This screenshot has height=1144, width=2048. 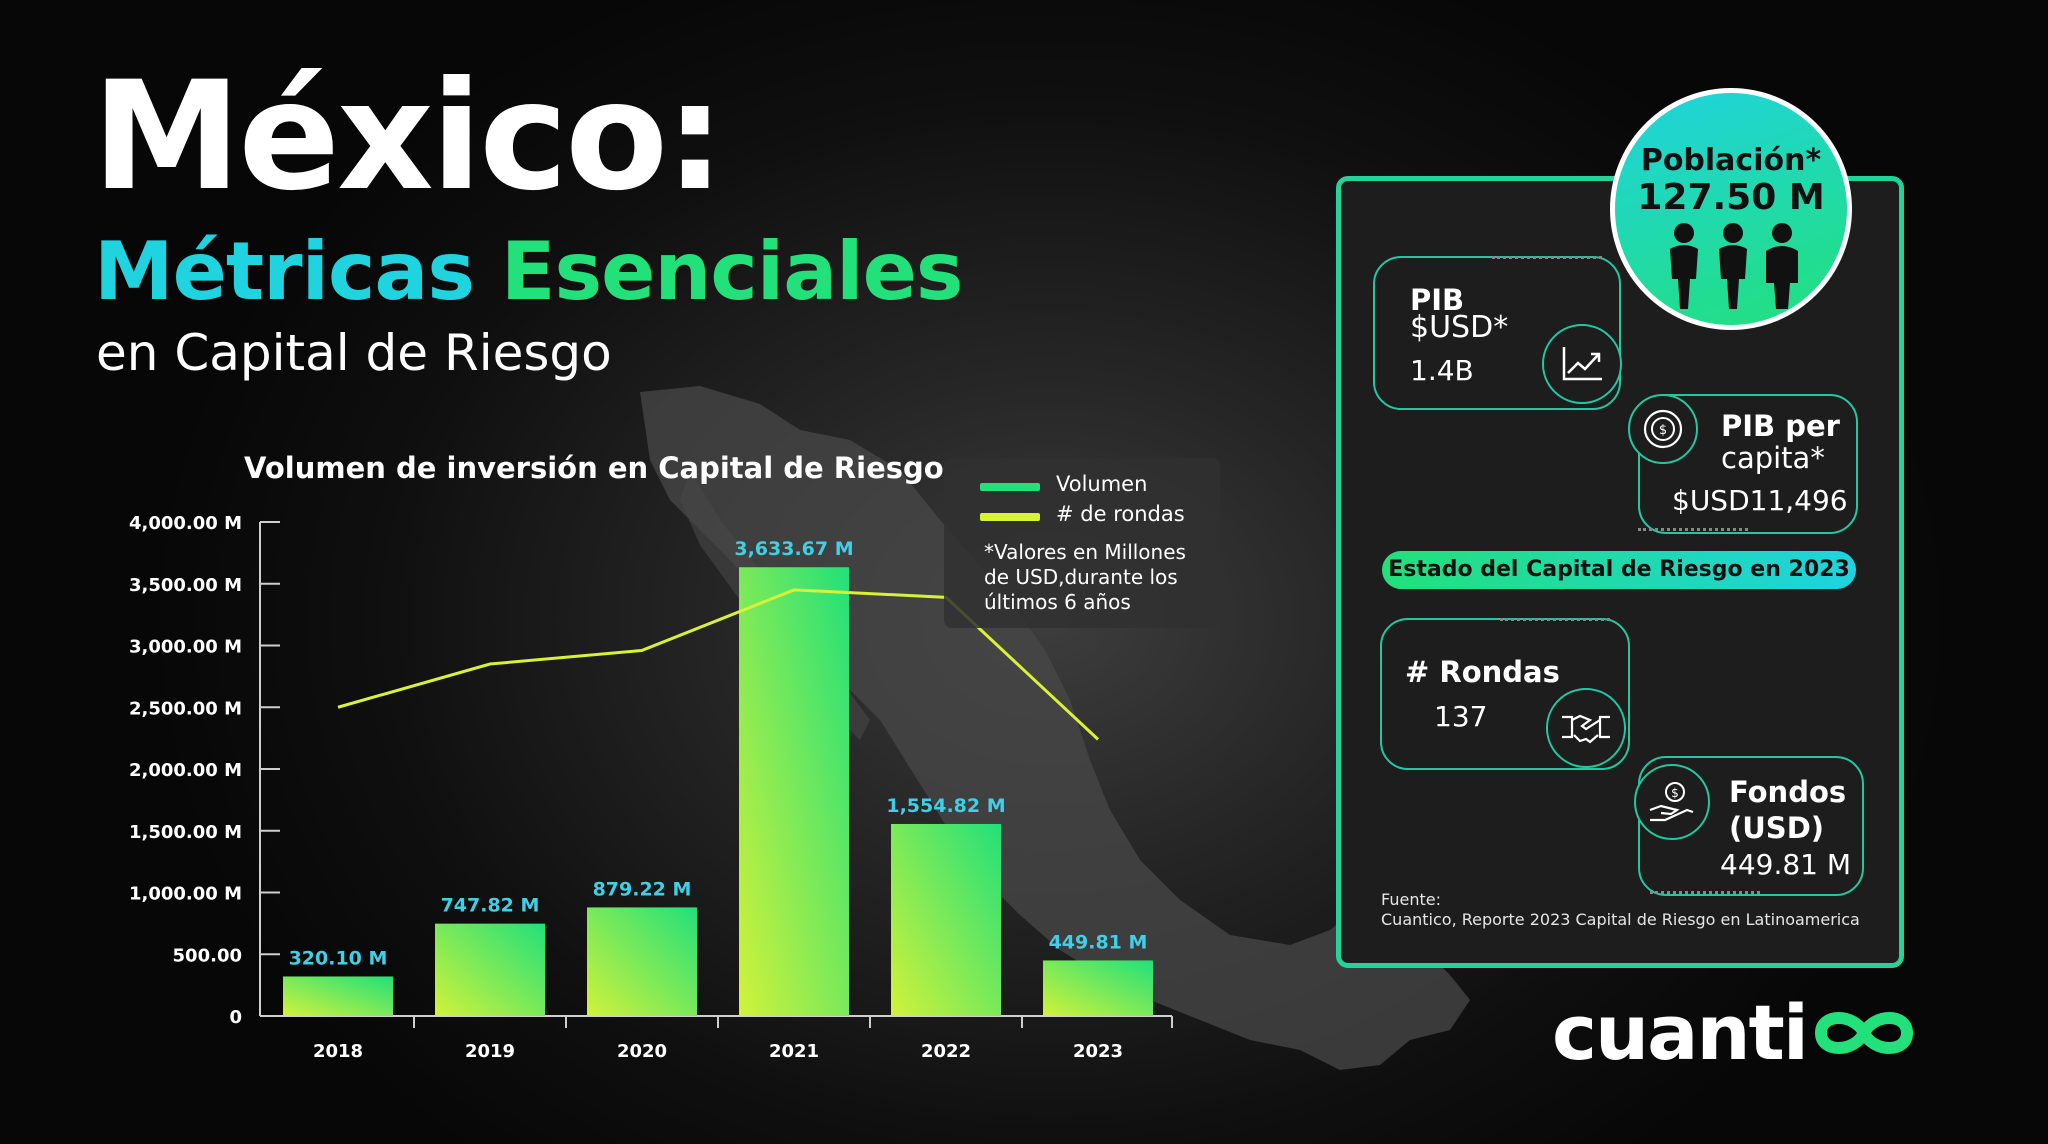 What do you see at coordinates (1461, 716) in the screenshot?
I see `rondas-value: 137` at bounding box center [1461, 716].